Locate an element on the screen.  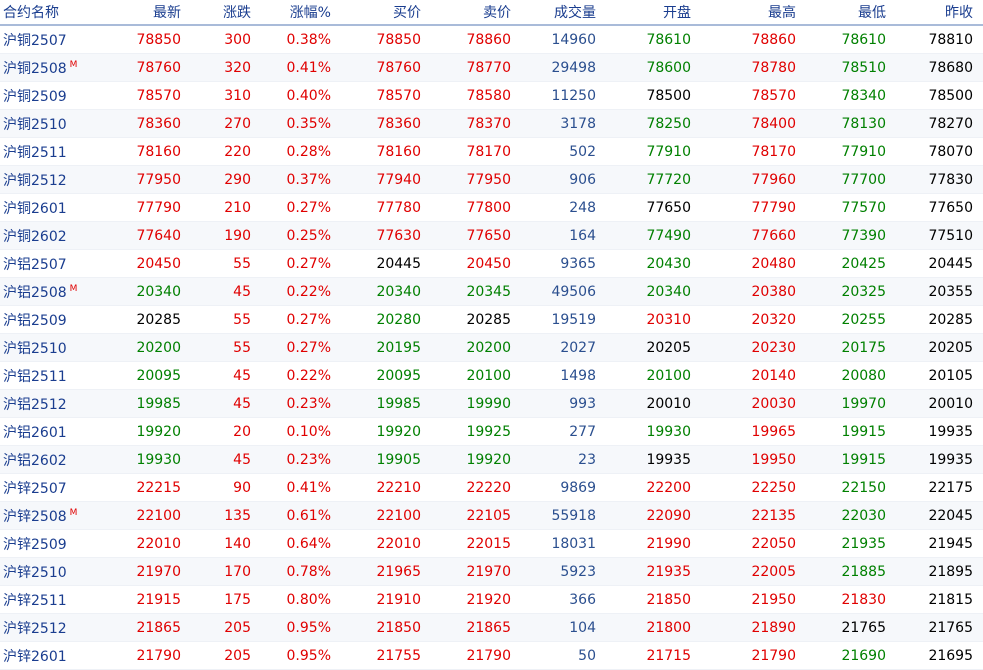
change-pct-cell: 0.64% is located at coordinates (305, 543).